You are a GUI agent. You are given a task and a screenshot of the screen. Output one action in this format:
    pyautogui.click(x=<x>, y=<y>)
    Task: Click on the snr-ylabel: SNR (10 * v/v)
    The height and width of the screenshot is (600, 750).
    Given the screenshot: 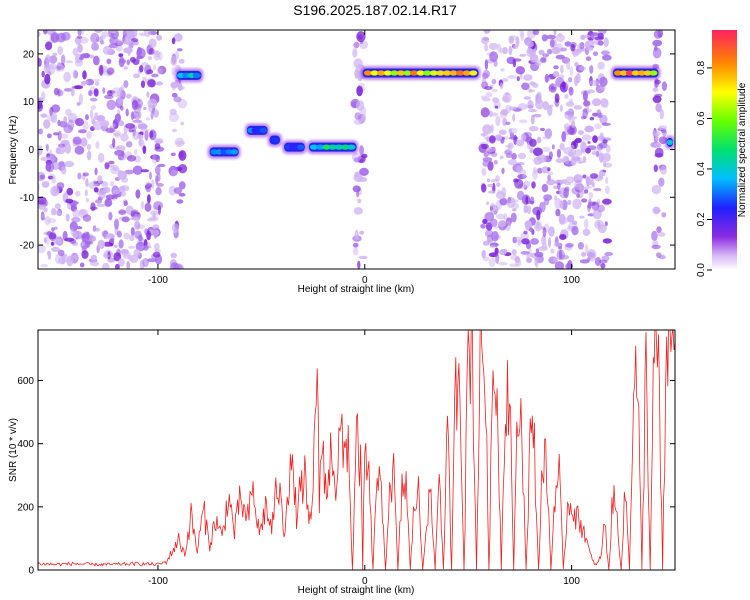 What is the action you would take?
    pyautogui.click(x=13, y=450)
    